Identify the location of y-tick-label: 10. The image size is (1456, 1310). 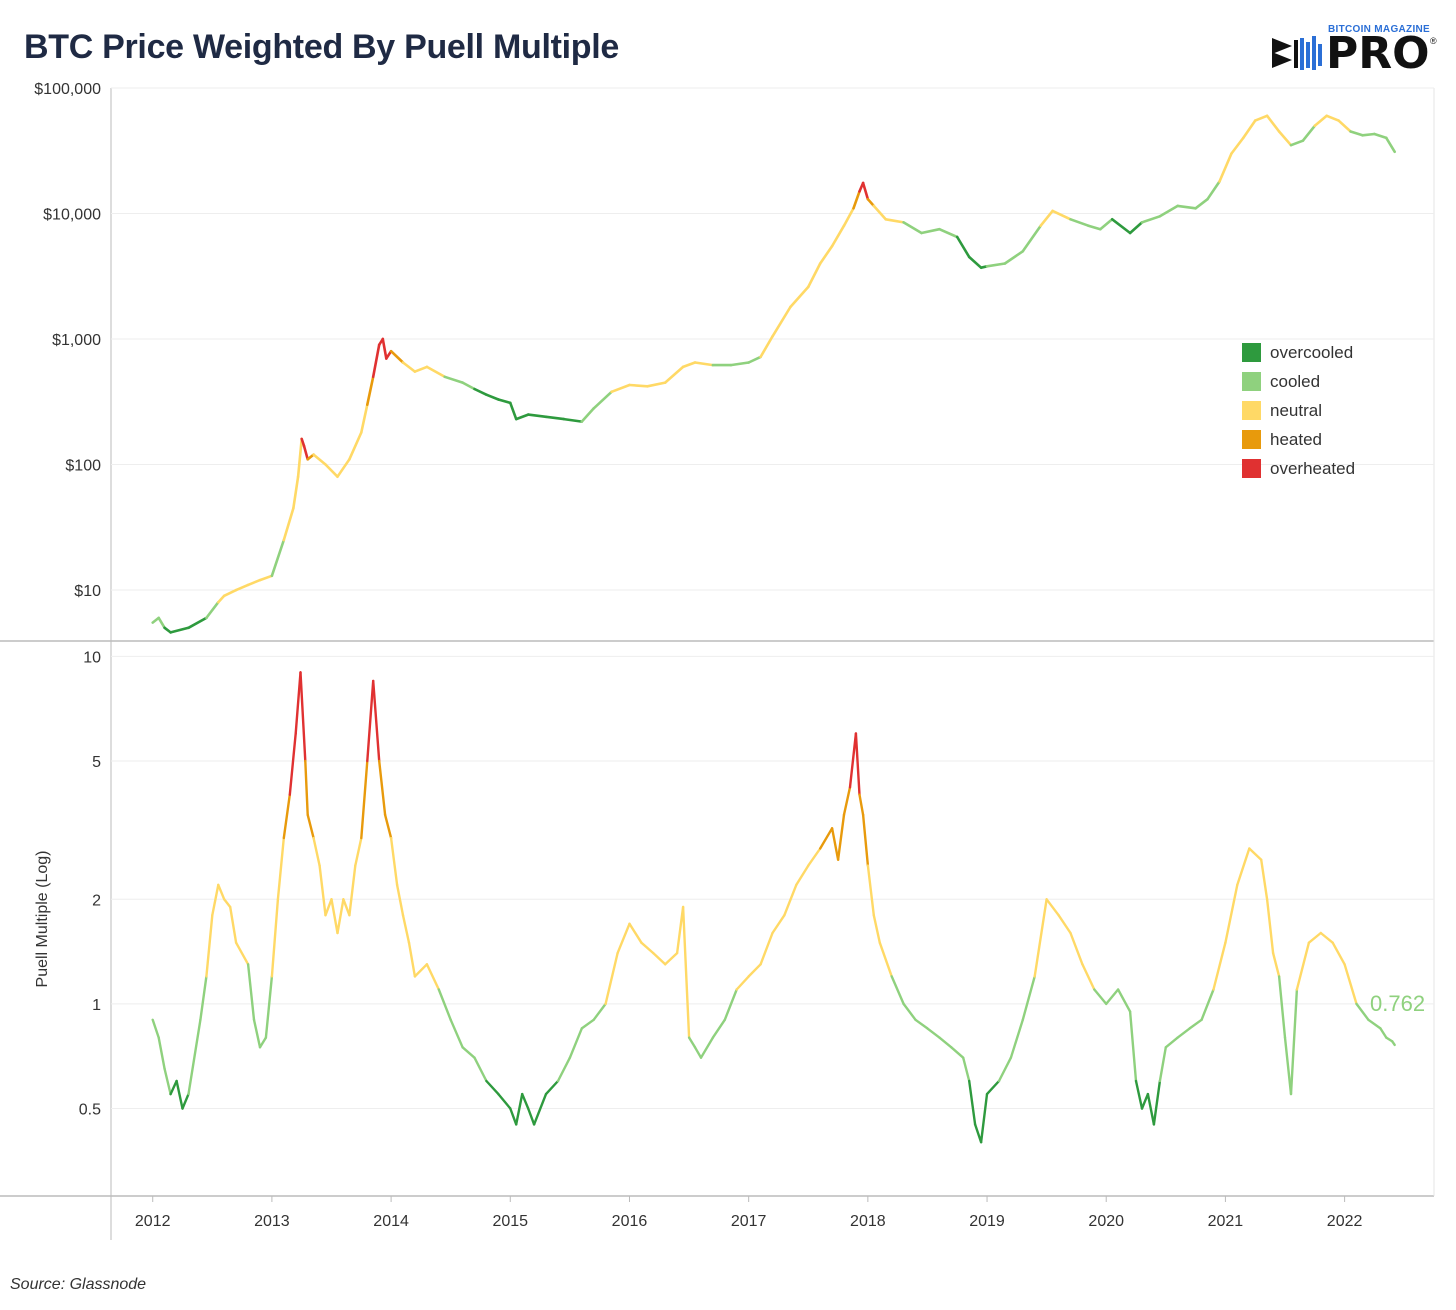
(92, 657).